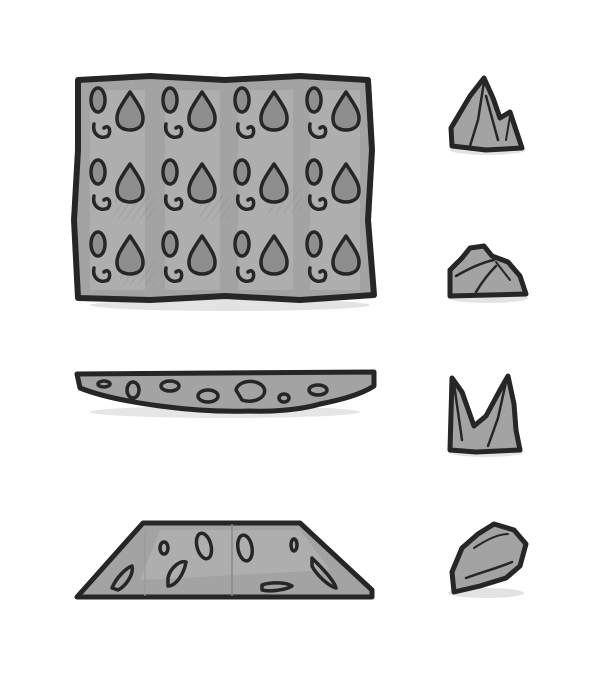 The image size is (600, 675). Describe the element at coordinates (488, 273) in the screenshot. I see `small-boulder` at that location.